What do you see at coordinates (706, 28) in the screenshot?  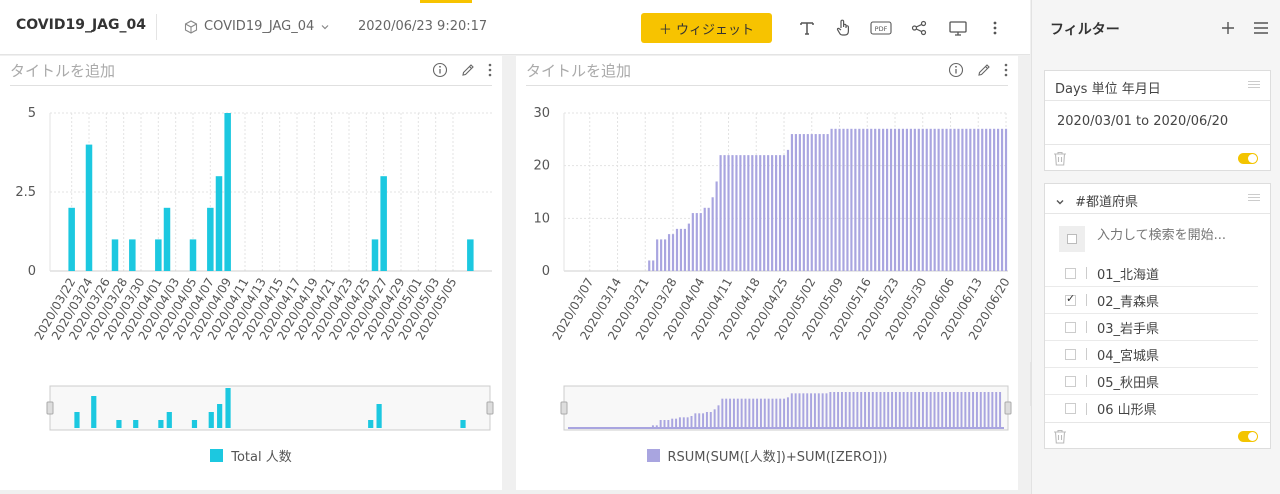 I see `add-widget-button: ＋ ウィジェット` at bounding box center [706, 28].